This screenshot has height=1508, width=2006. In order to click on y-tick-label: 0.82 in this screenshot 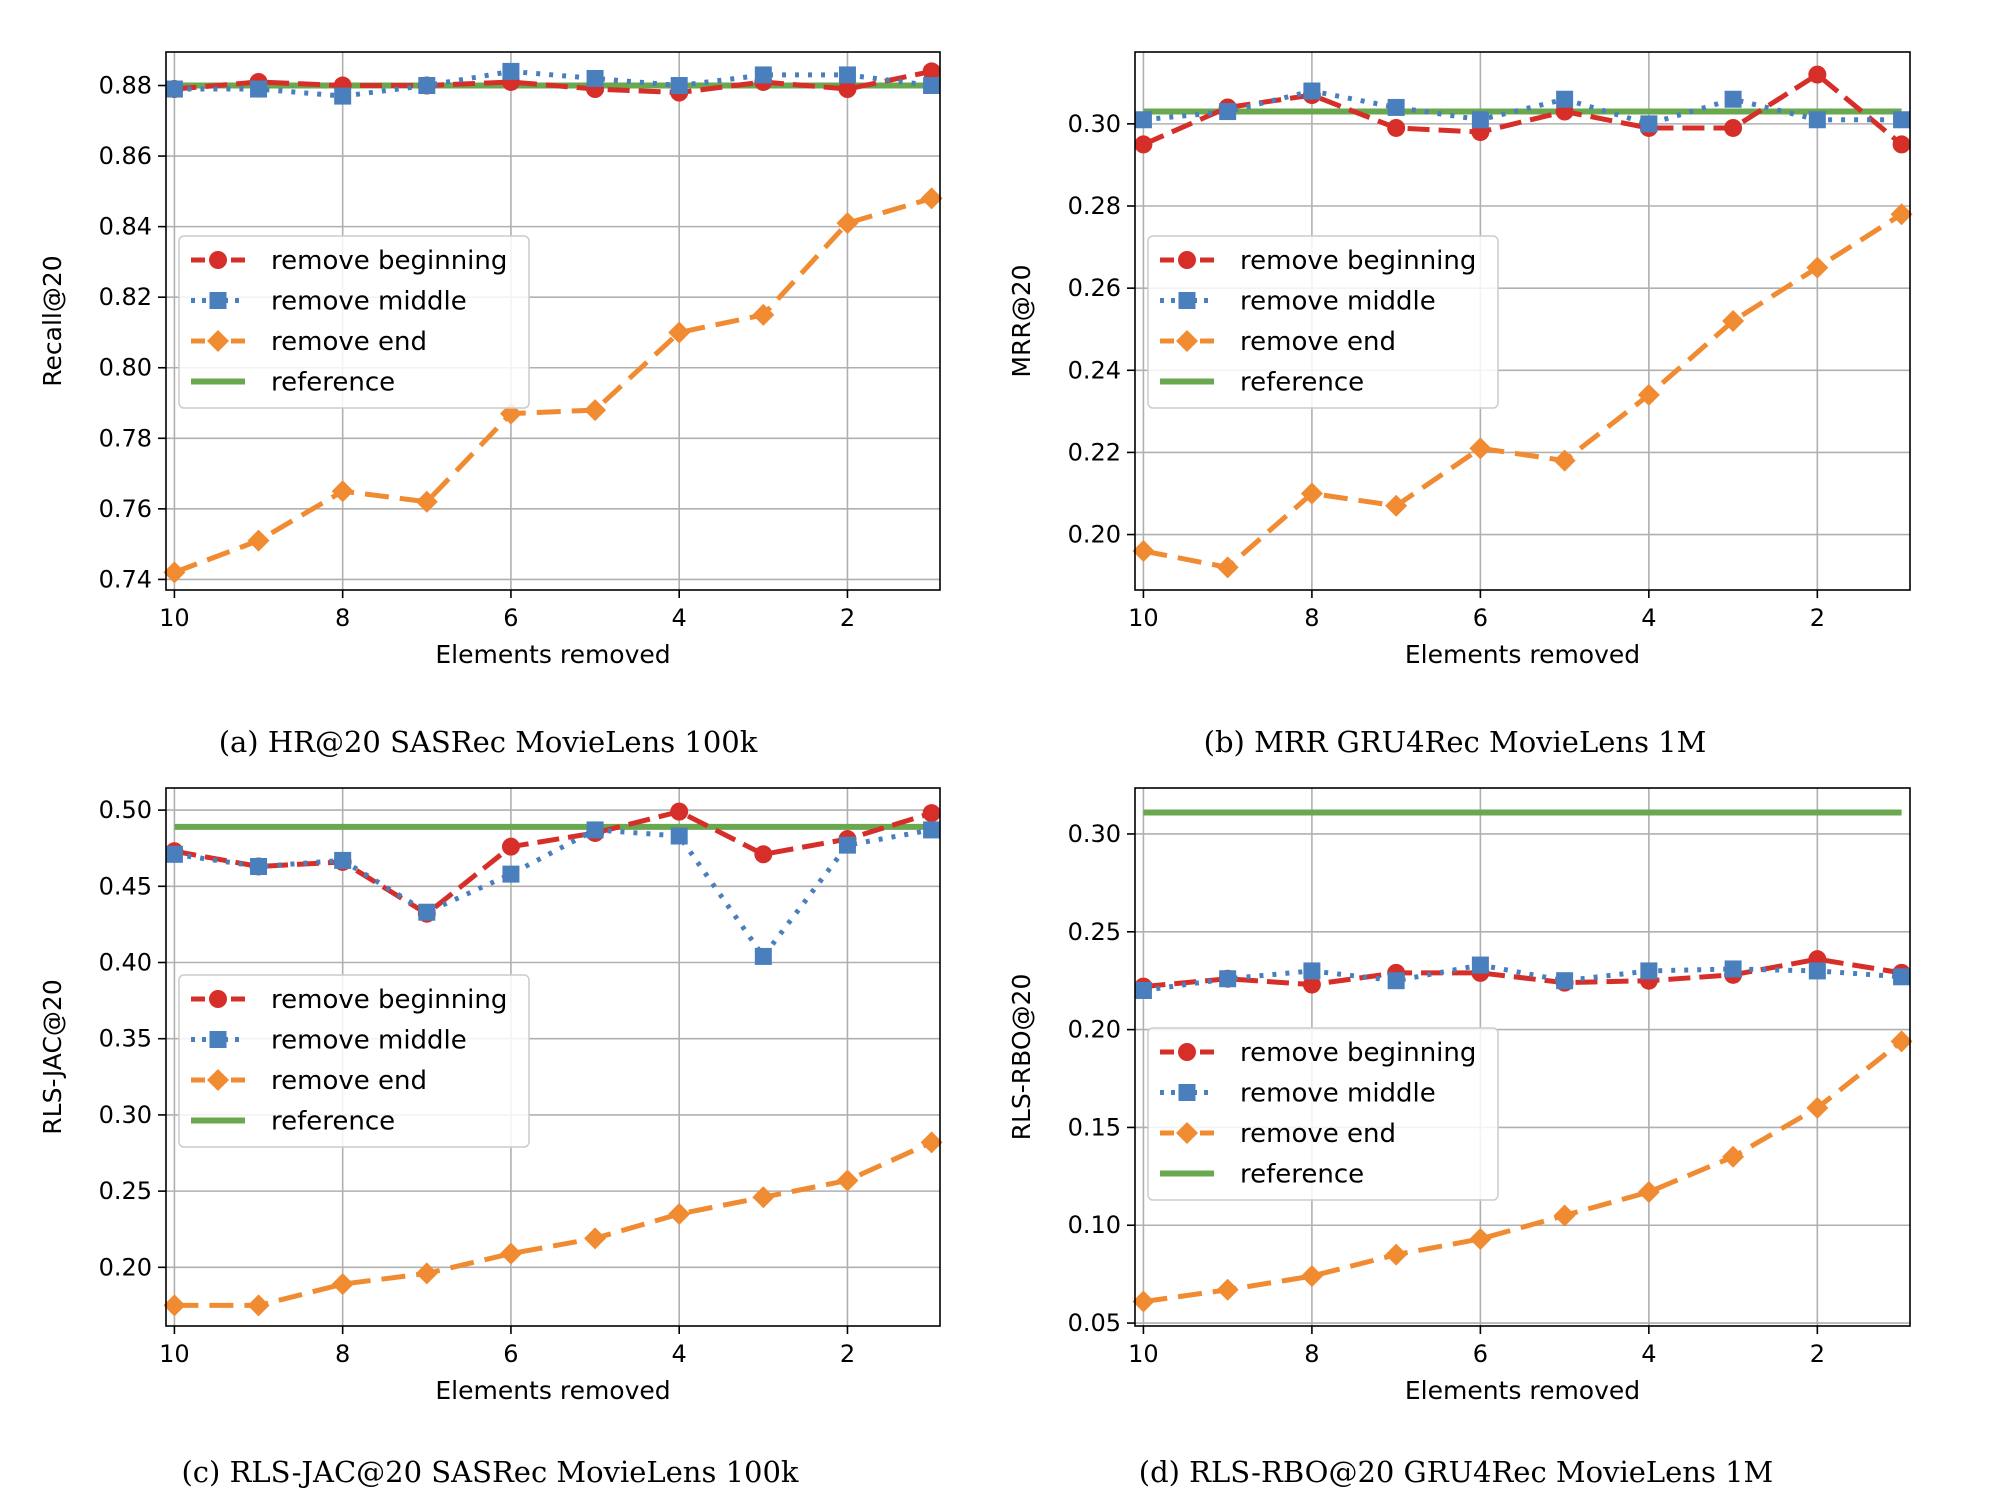, I will do `click(125, 297)`.